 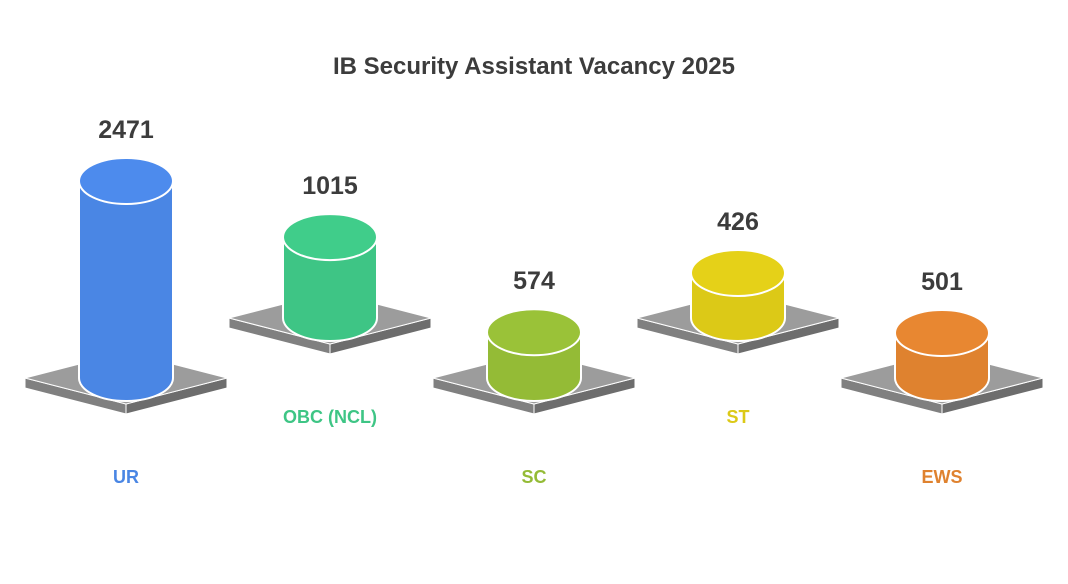 What do you see at coordinates (942, 377) in the screenshot?
I see `bar-group: 501 EWS` at bounding box center [942, 377].